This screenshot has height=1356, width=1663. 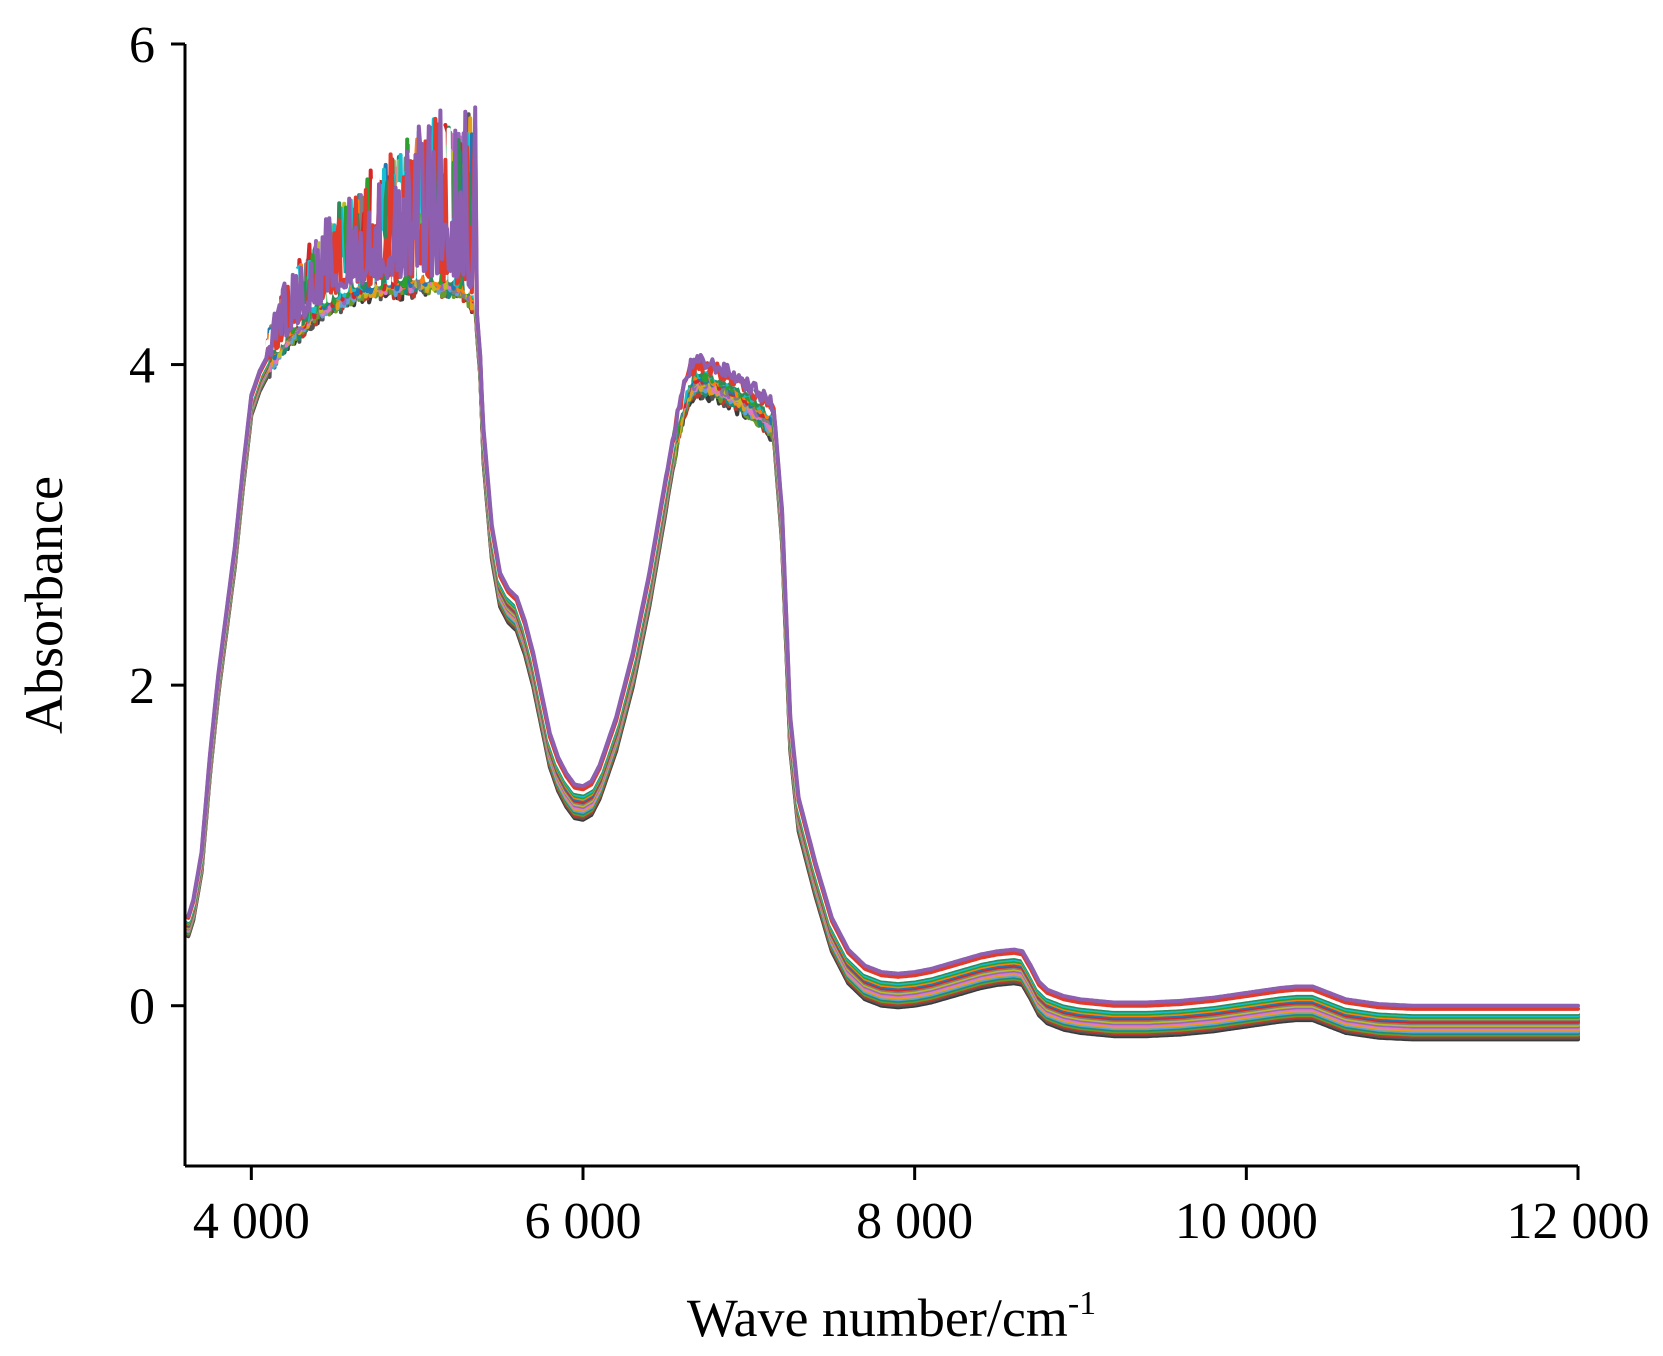 I want to click on y-tick-label-4: 4, so click(x=142, y=366).